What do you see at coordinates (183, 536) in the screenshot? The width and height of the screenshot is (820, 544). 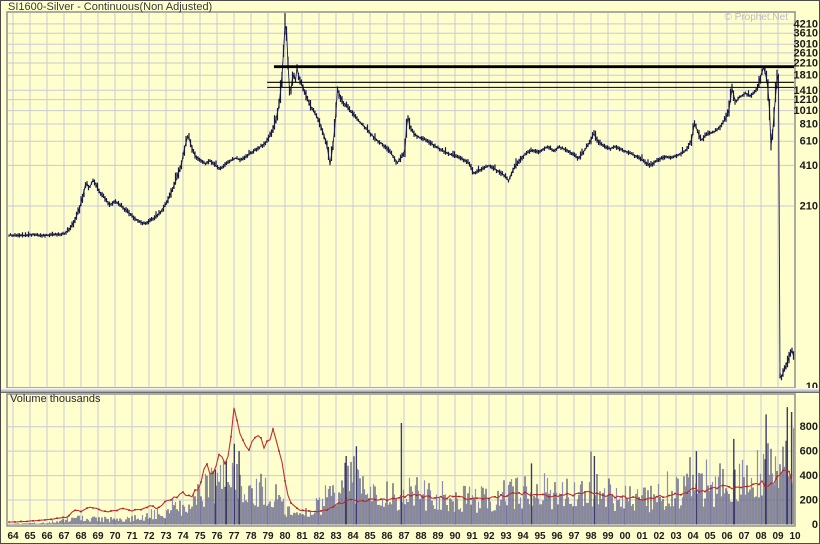 I see `year-axis-tick: 74` at bounding box center [183, 536].